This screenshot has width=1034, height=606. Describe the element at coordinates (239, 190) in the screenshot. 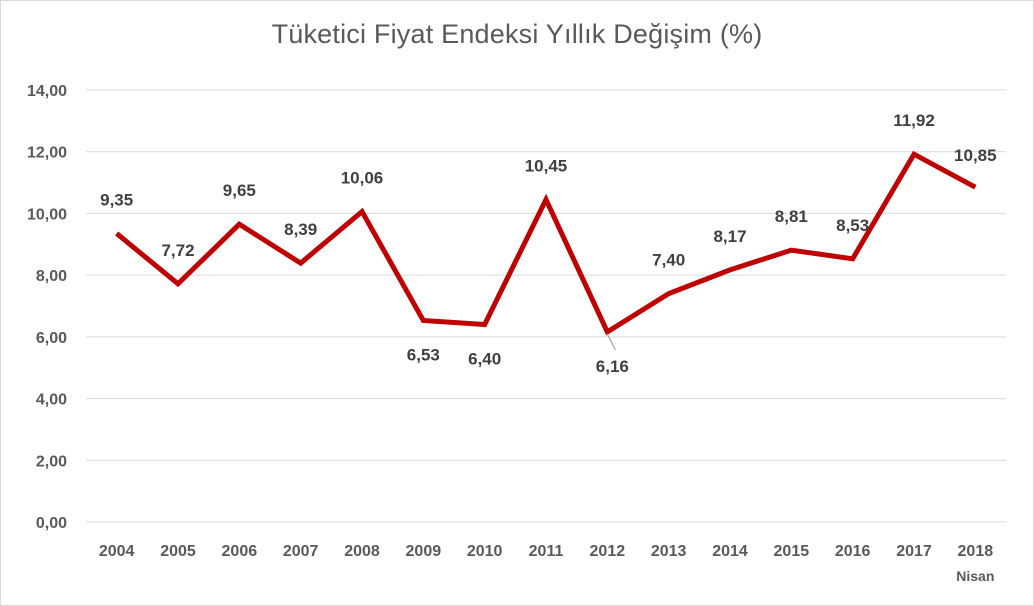

I see `data-label: 9,65` at that location.